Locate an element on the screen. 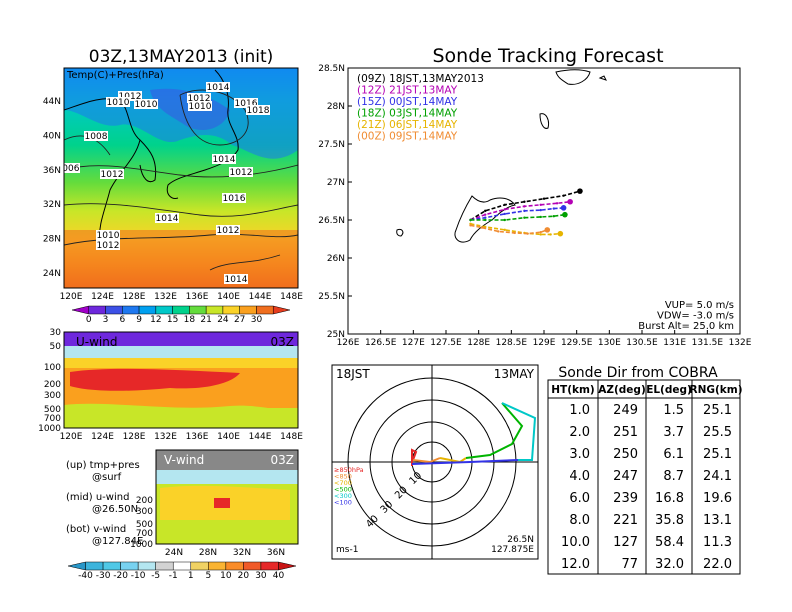 This screenshot has width=792, height=612. table-cell: 3.0 is located at coordinates (579, 454).